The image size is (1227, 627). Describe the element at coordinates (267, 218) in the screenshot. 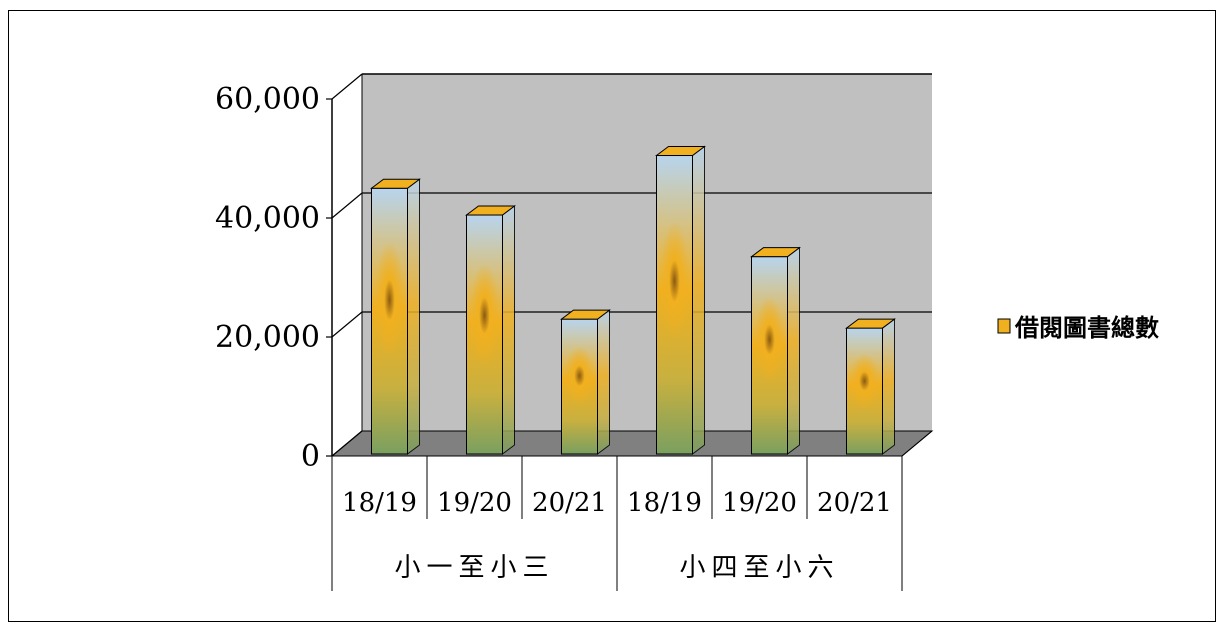

I see `y-tick-label: 40,000` at that location.